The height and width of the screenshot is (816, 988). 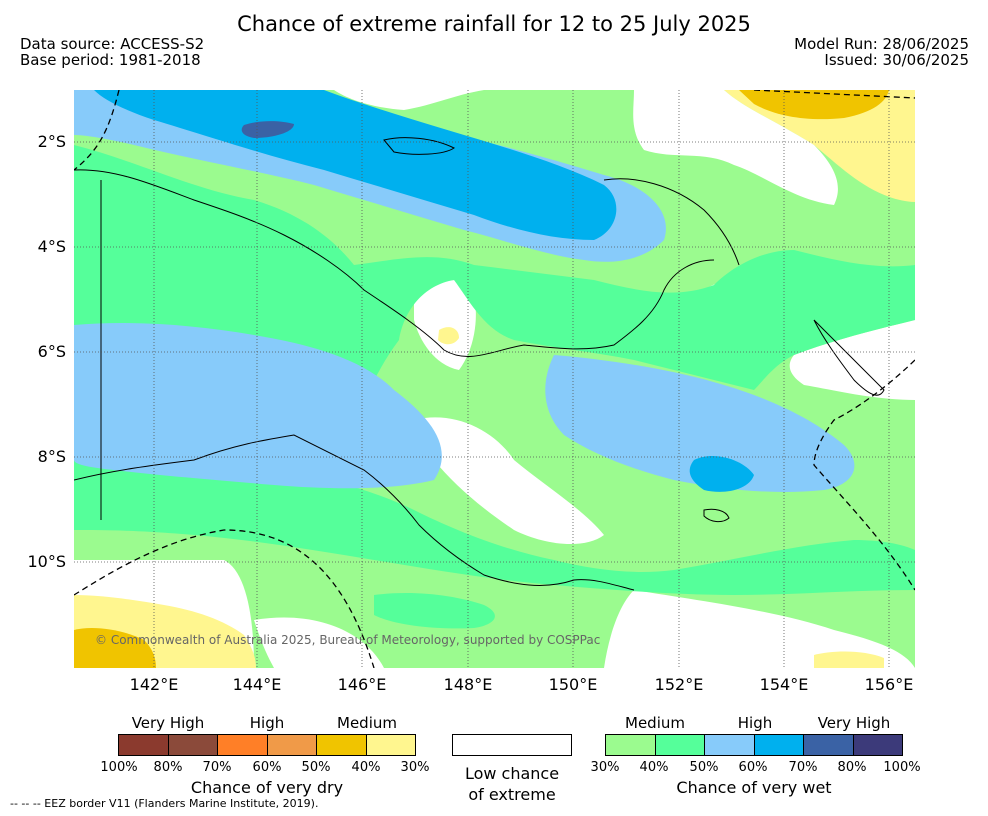 What do you see at coordinates (679, 684) in the screenshot?
I see `lon-label: 152°E` at bounding box center [679, 684].